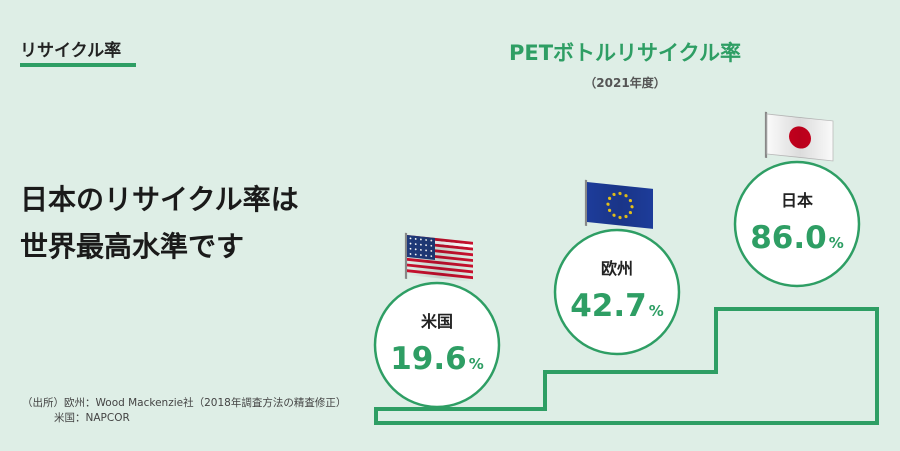 This screenshot has height=451, width=900. I want to click on us-flag-icon, so click(438, 257).